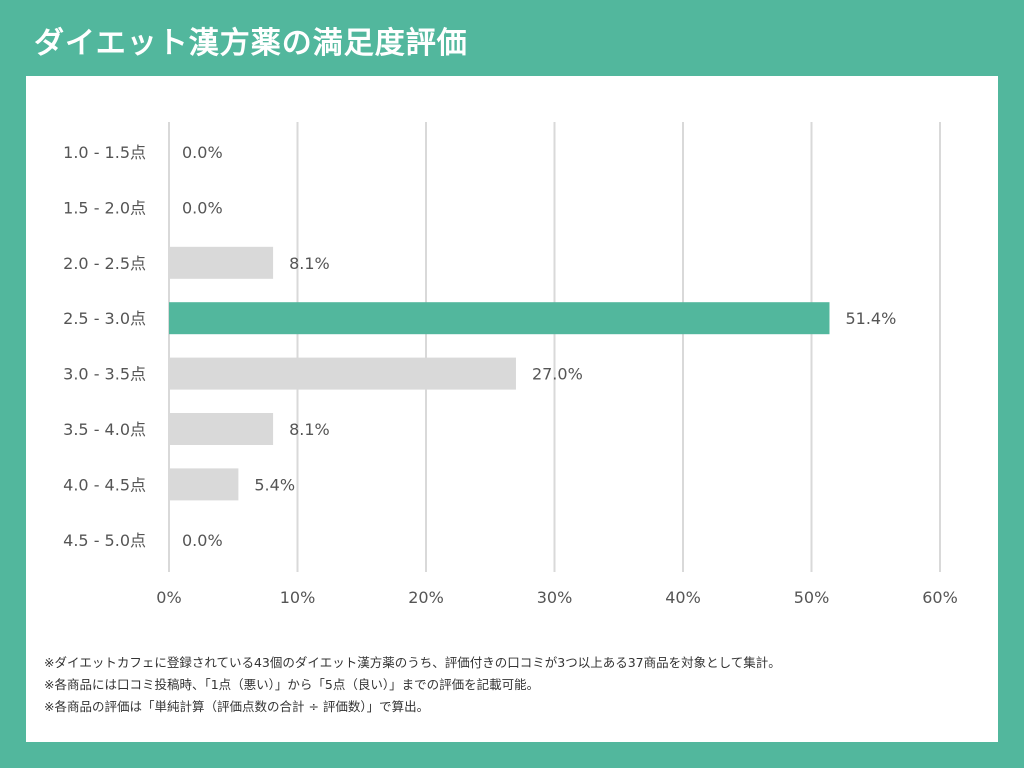  What do you see at coordinates (104, 429) in the screenshot?
I see `y-category-label: 3.5 - 4.0点` at bounding box center [104, 429].